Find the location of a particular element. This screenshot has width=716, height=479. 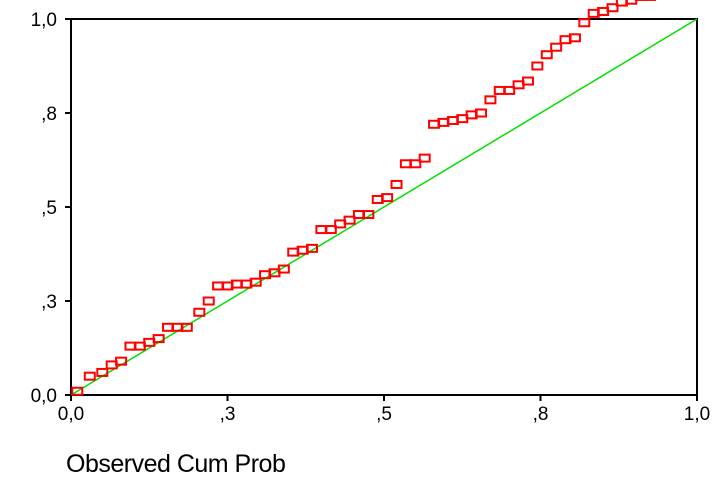

x-axis-label: Observed Cum Prob is located at coordinates (176, 464).